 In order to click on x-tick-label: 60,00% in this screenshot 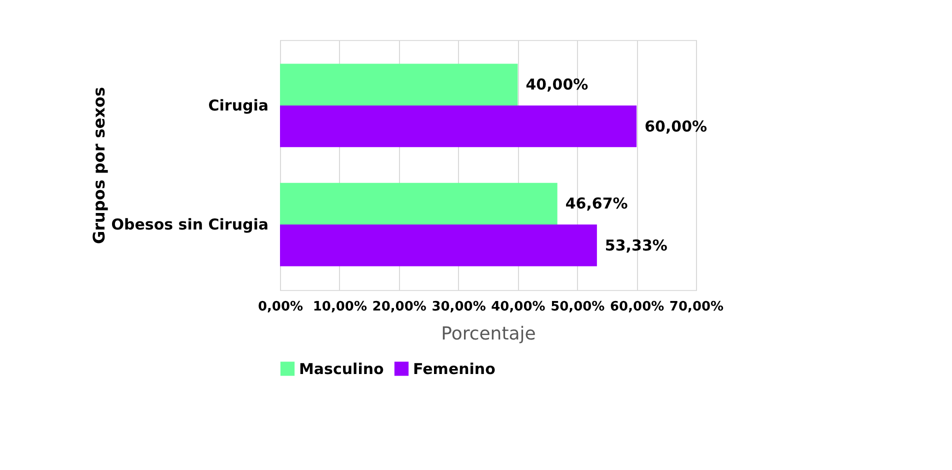, I will do `click(637, 307)`.